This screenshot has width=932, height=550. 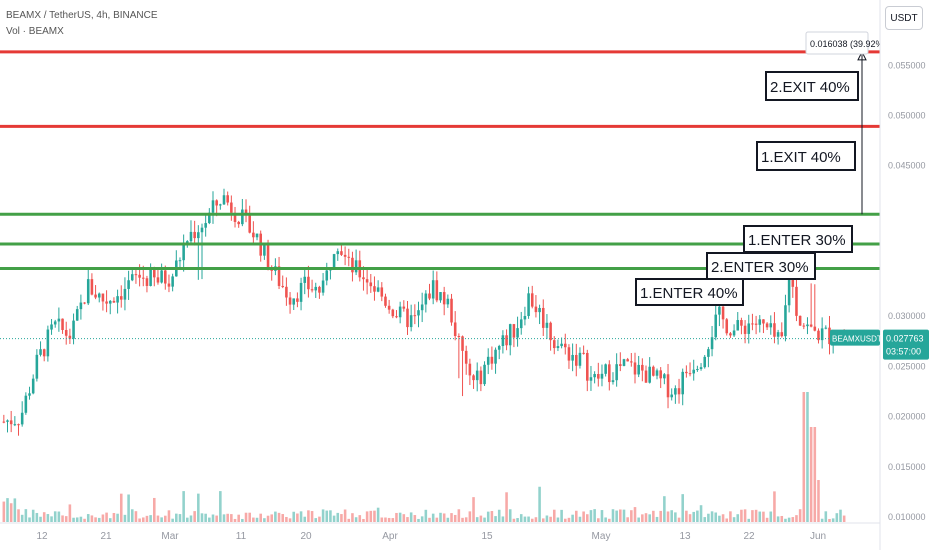 I want to click on volume-indicator-title: Vol · BEAMX, so click(x=35, y=31).